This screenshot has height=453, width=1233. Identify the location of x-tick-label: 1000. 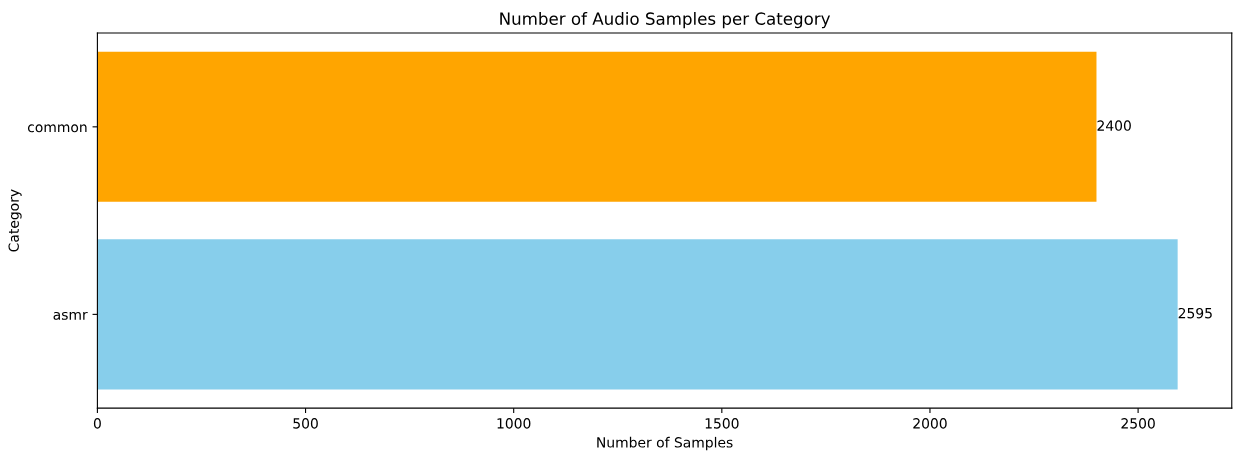
(514, 423).